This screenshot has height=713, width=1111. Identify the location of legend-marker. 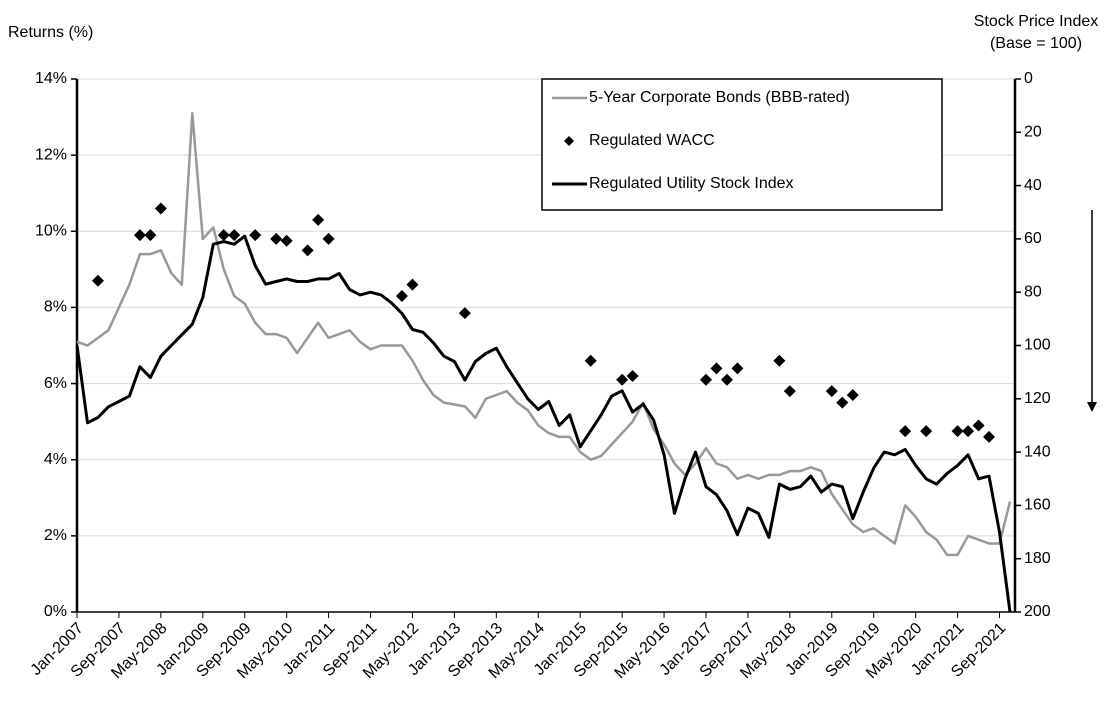
(569, 141).